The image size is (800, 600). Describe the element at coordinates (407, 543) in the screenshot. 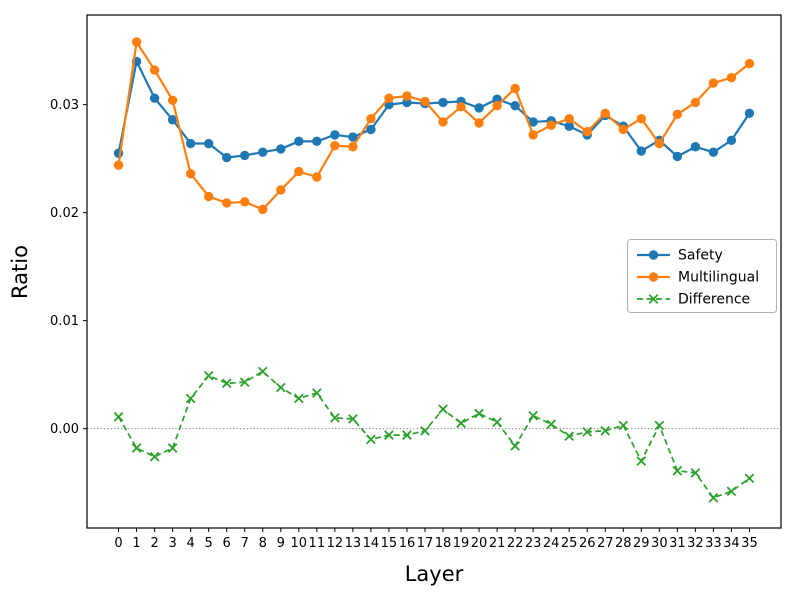

I see `x-tick-label: 16` at that location.